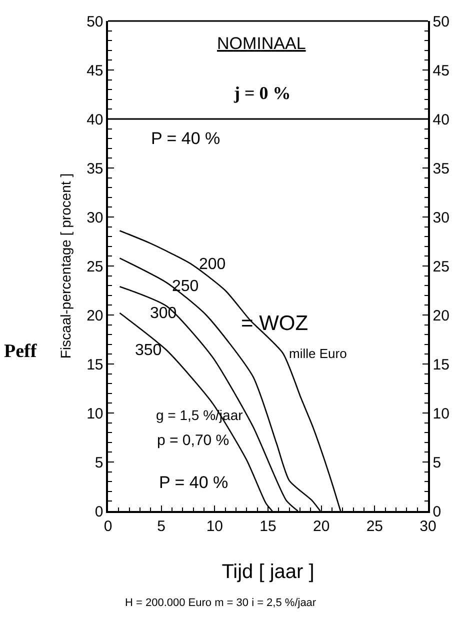  What do you see at coordinates (268, 571) in the screenshot?
I see `x-axis-title: Tijd [ jaar ]` at bounding box center [268, 571].